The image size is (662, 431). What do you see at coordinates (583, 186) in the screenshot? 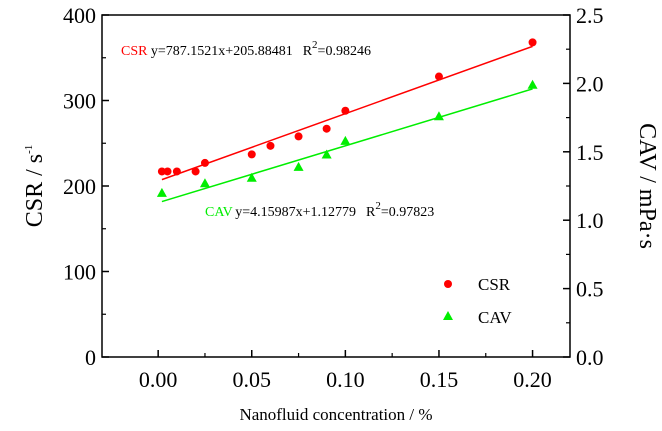
I see `right-y-axis-ticks: 0.0 0.5 1.0 1.5 2.0 2.5` at bounding box center [583, 186].